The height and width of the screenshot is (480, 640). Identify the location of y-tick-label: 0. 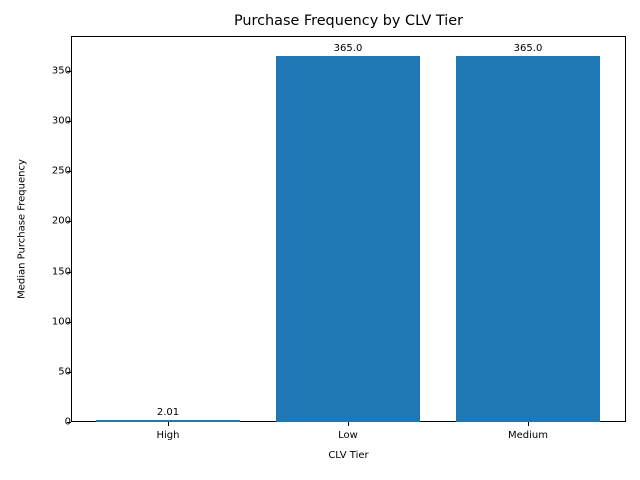
(67, 422).